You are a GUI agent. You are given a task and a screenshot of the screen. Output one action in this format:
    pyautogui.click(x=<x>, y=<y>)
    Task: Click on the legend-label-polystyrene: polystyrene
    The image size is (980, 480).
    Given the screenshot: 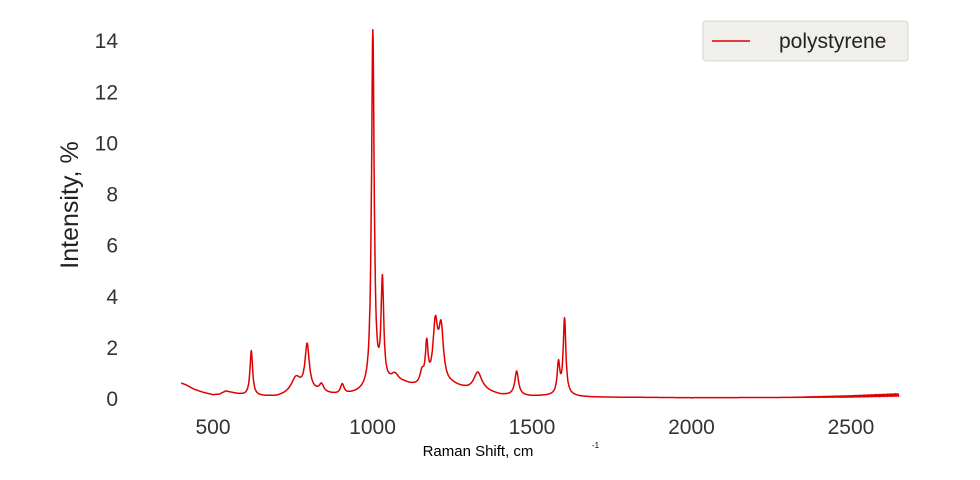 What is the action you would take?
    pyautogui.click(x=832, y=41)
    